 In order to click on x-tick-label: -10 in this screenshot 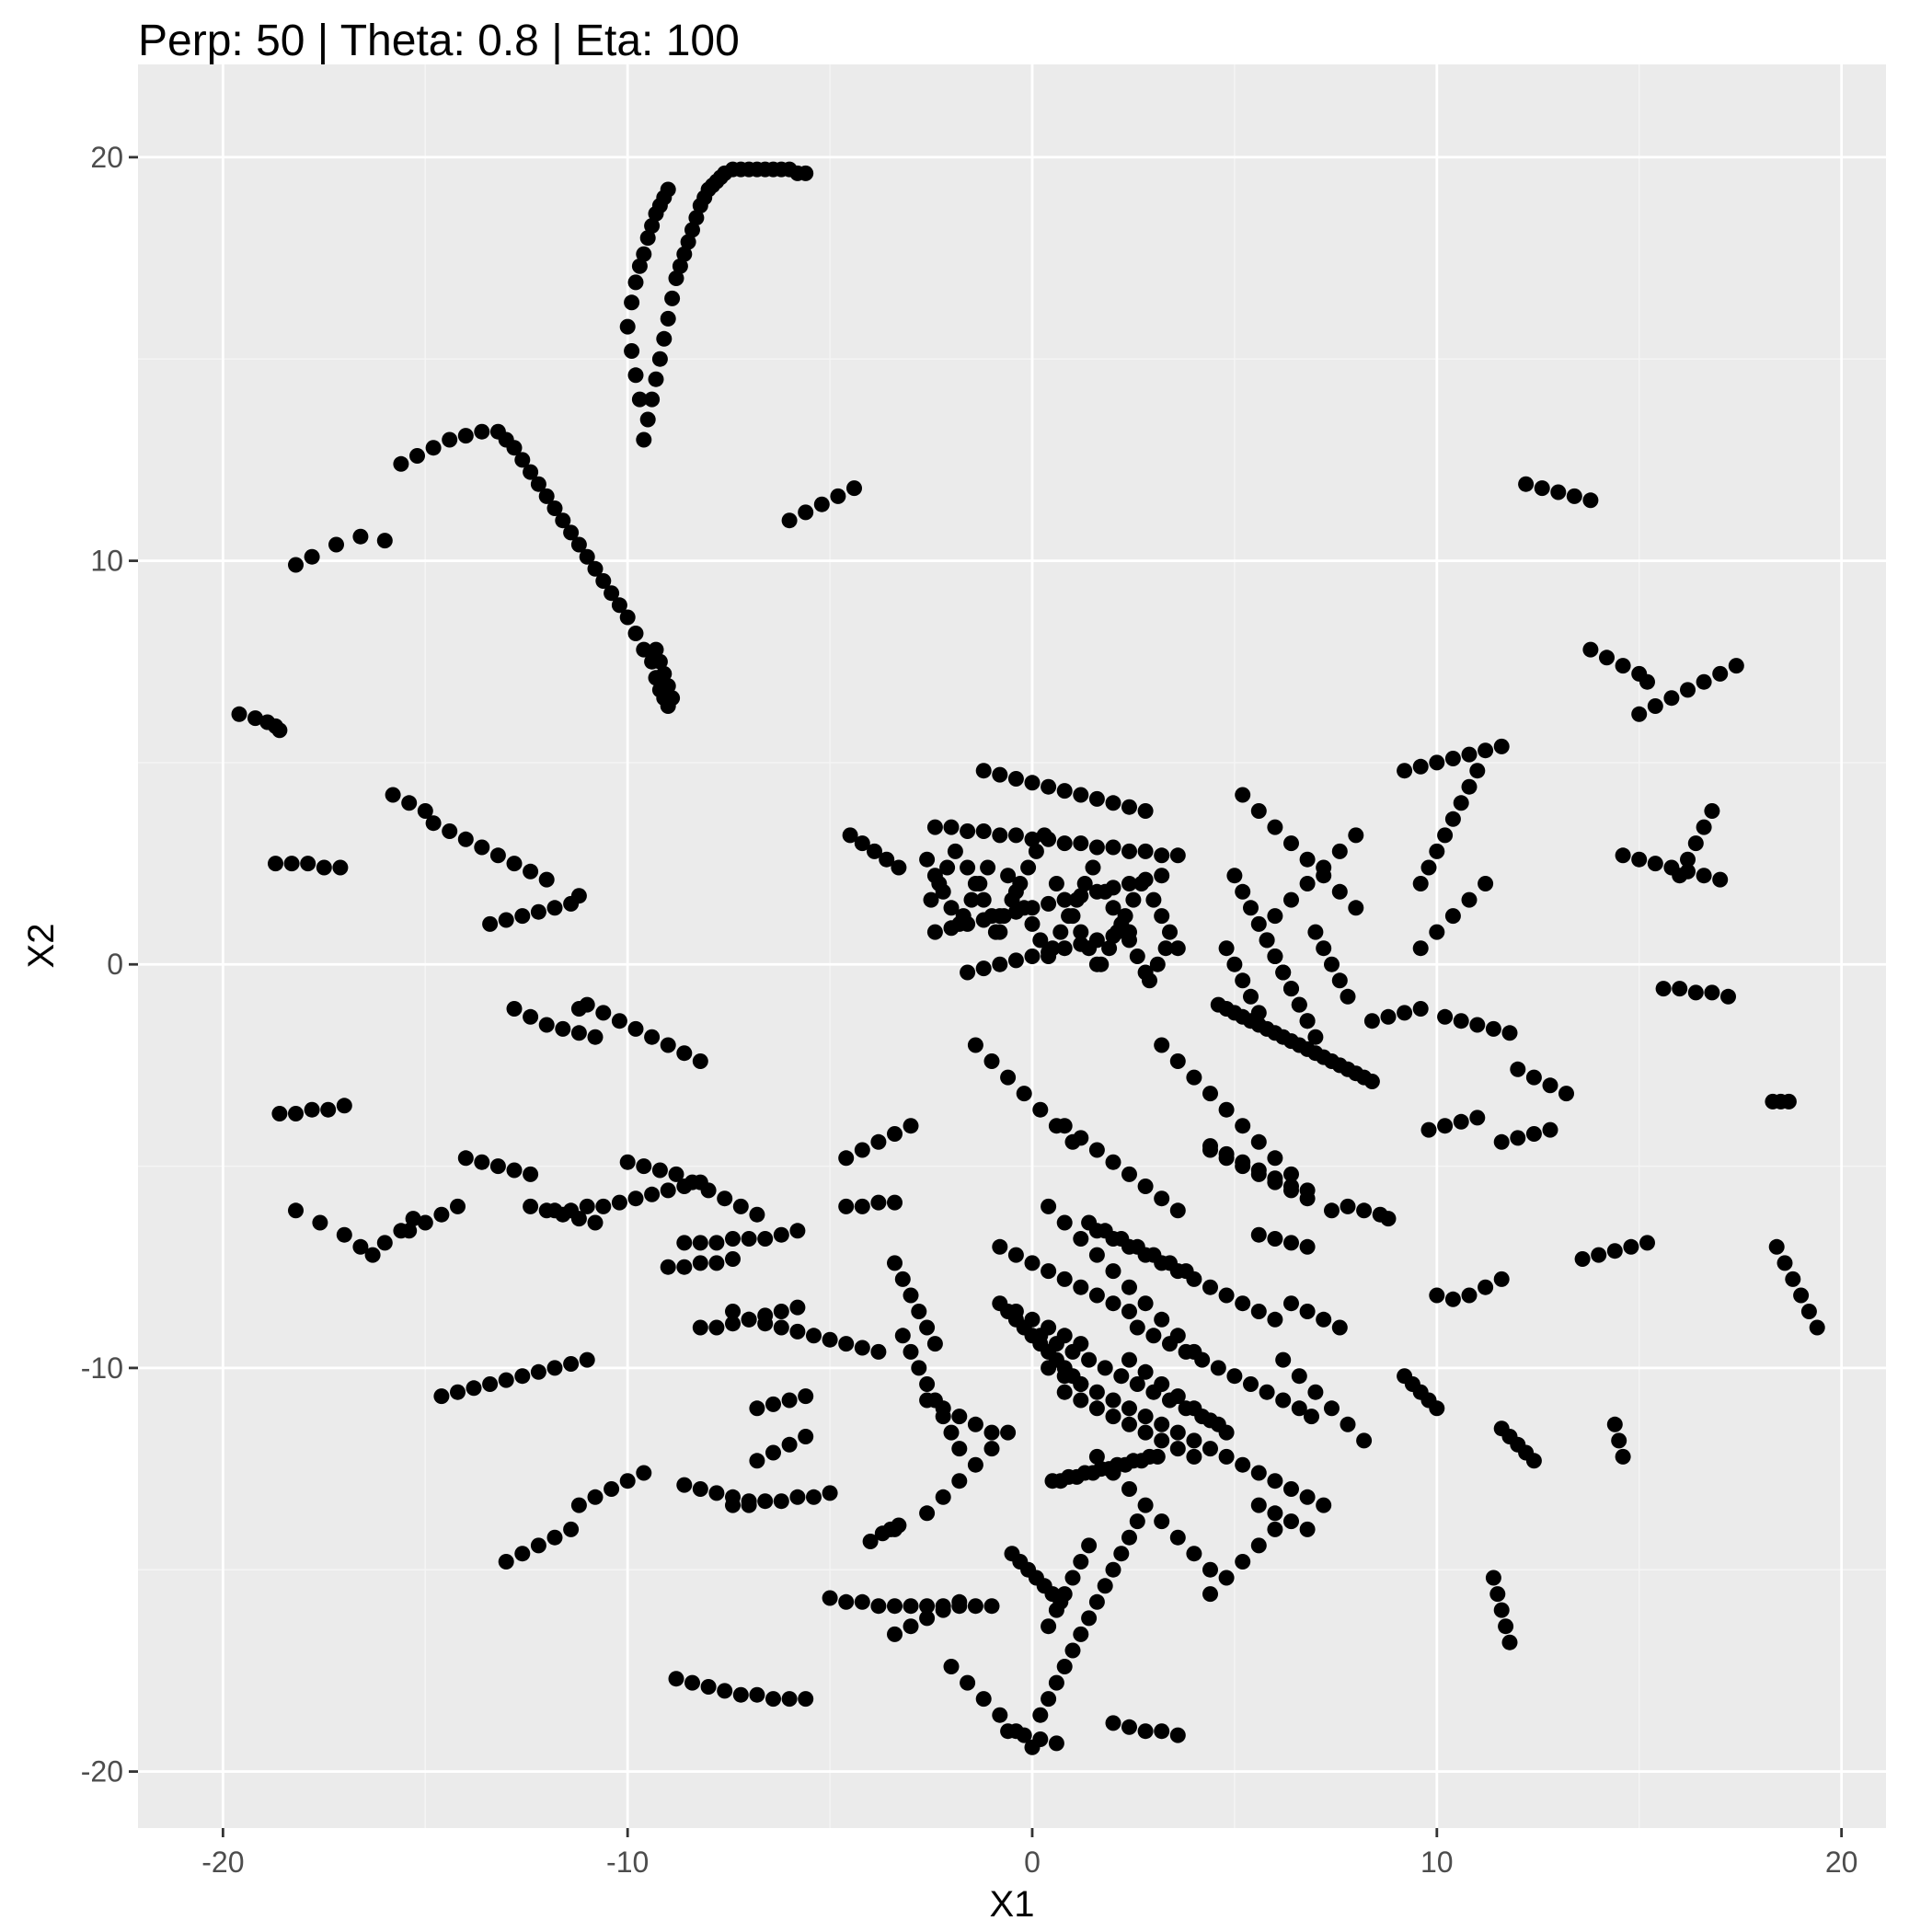, I will do `click(627, 1862)`.